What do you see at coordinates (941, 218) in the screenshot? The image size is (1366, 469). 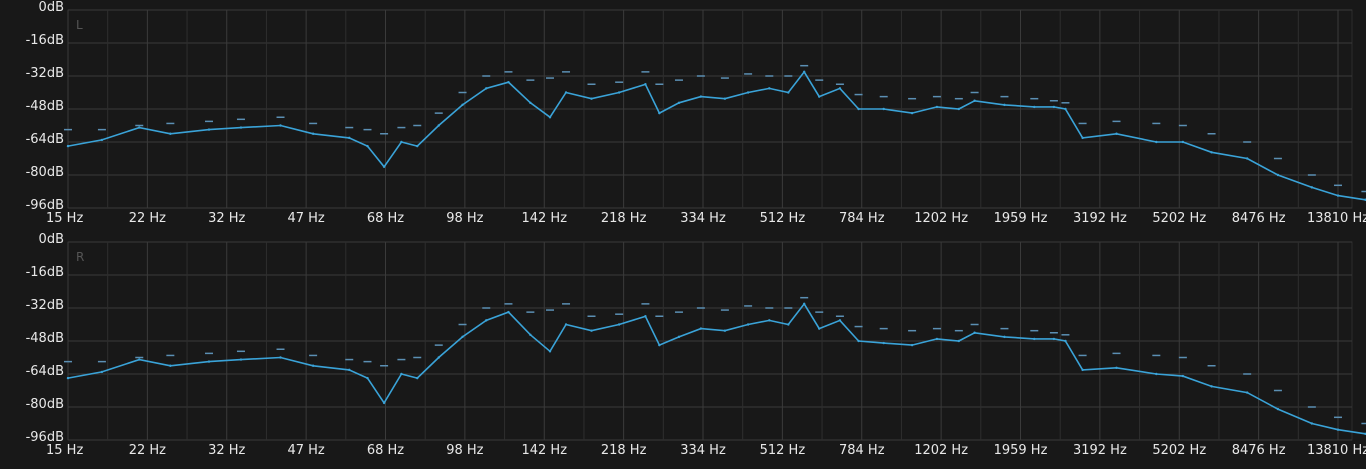 I see `x-tick-label: 1202 Hz` at bounding box center [941, 218].